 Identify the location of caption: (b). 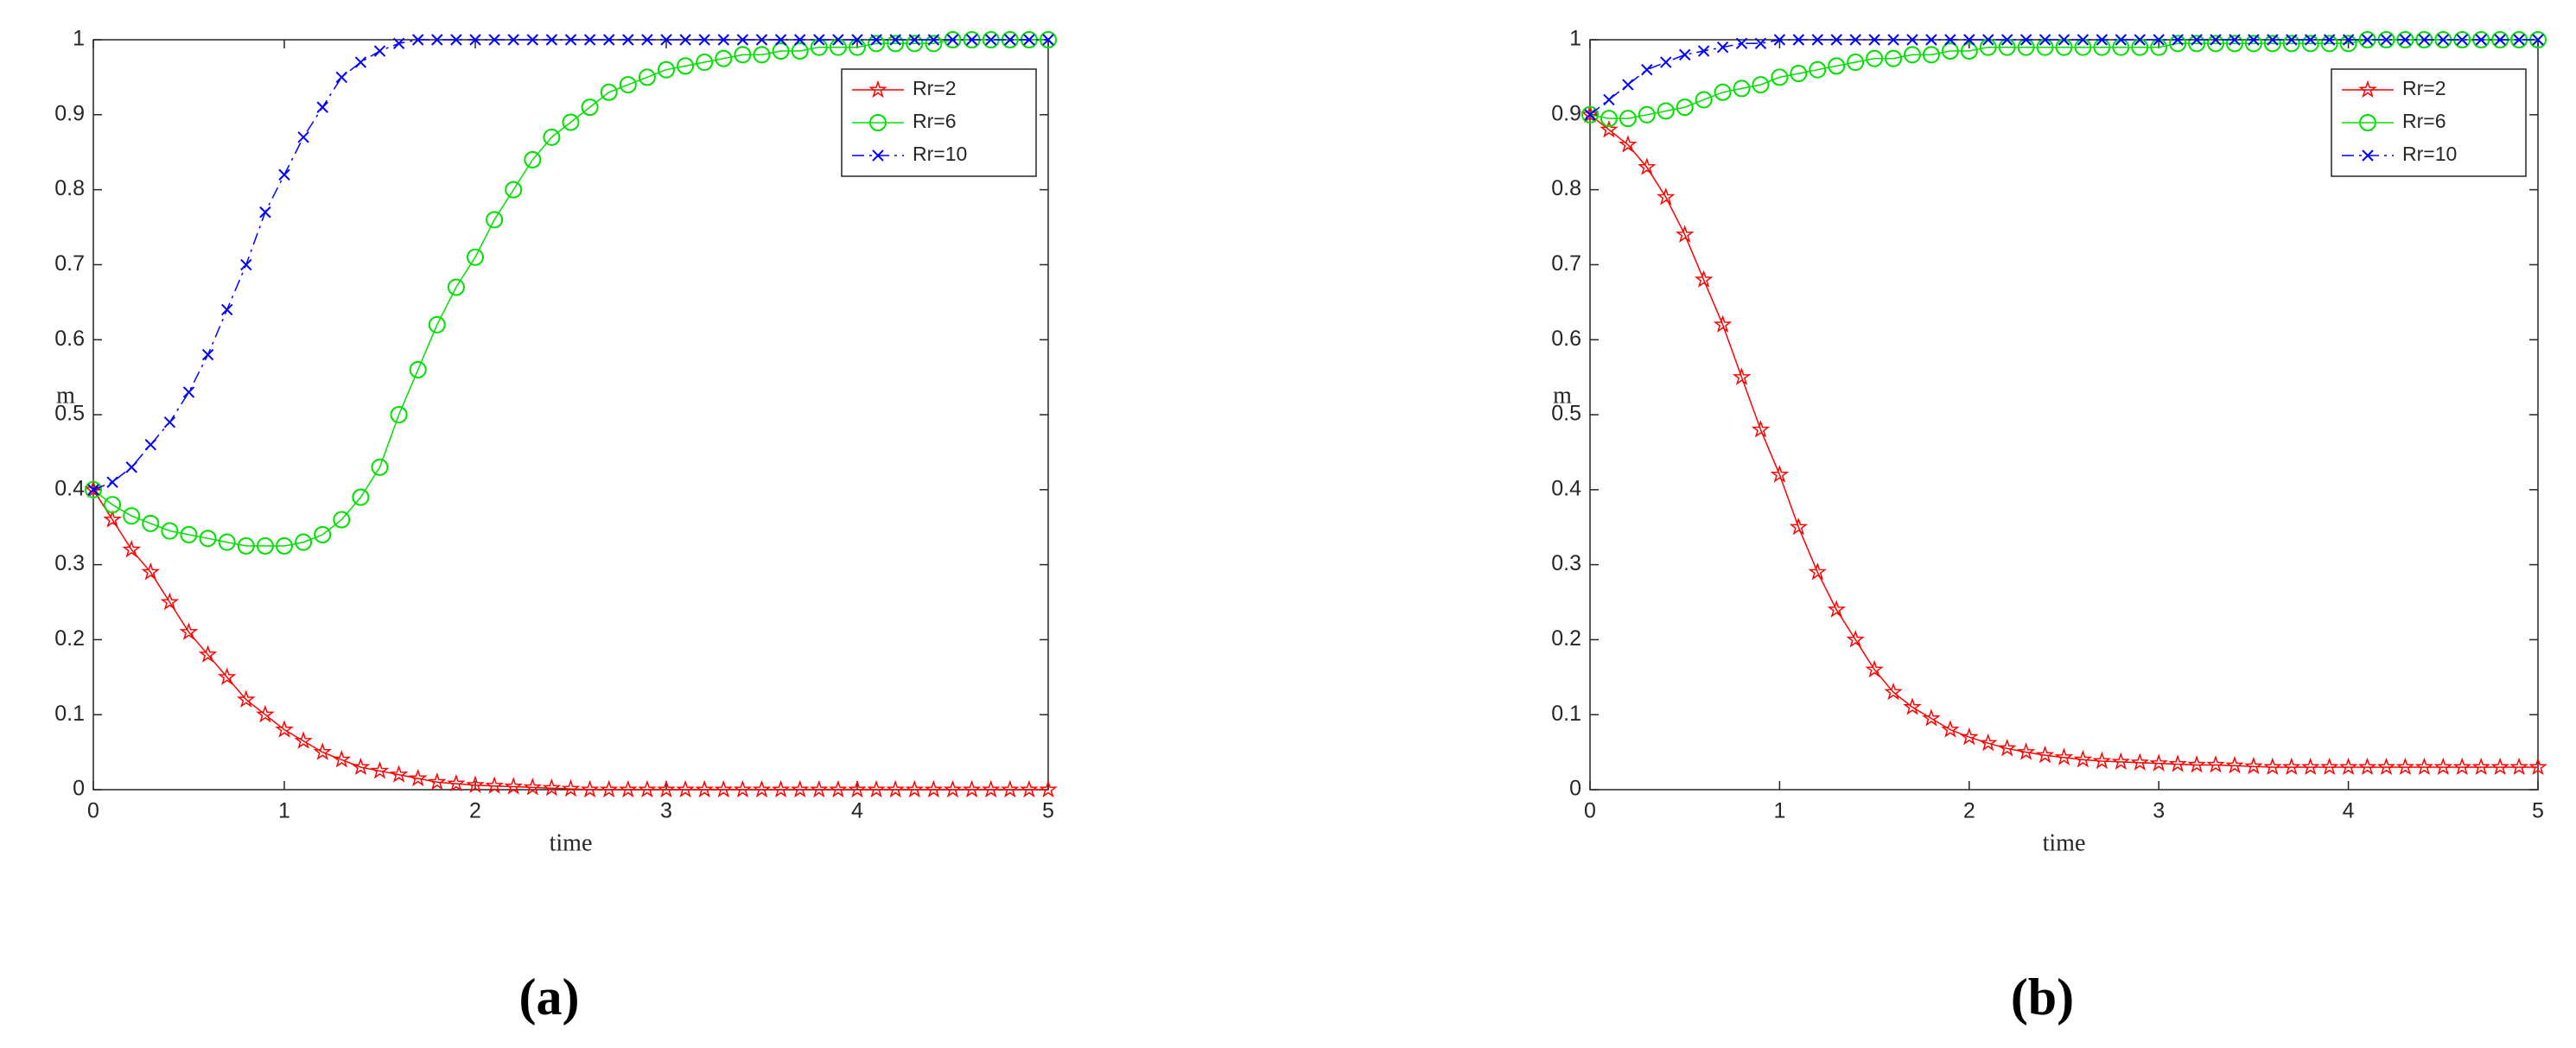
(2043, 997).